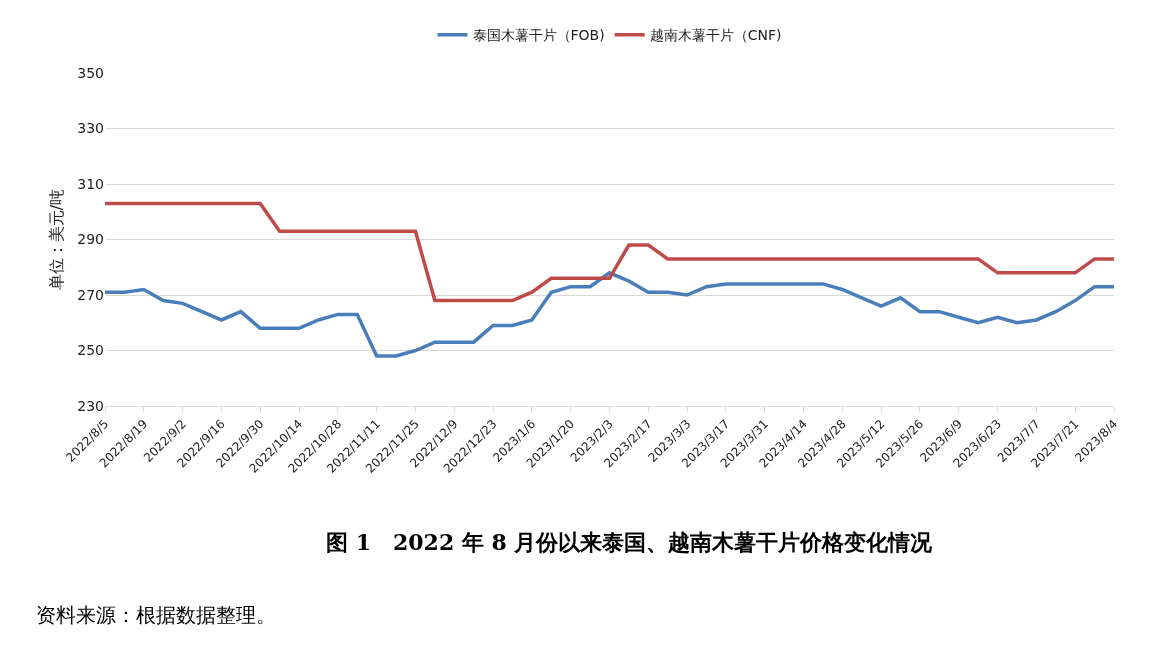 This screenshot has height=648, width=1164. Describe the element at coordinates (90, 294) in the screenshot. I see `y-tick-label: 270` at that location.